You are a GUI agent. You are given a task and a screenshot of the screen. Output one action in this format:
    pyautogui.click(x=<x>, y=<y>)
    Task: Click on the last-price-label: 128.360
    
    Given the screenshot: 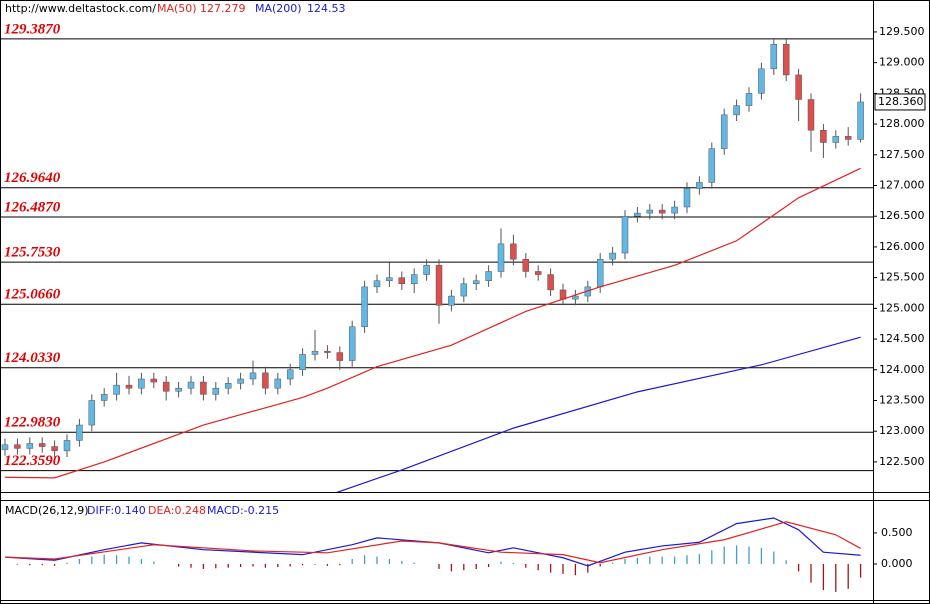 What is the action you would take?
    pyautogui.click(x=901, y=101)
    